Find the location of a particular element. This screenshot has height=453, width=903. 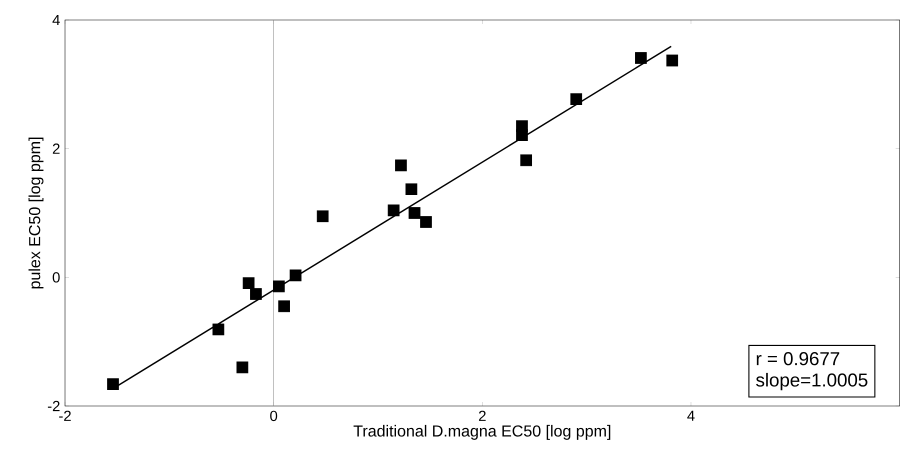

y-axis-title: pulex EC50 [log ppm] is located at coordinates (36, 213).